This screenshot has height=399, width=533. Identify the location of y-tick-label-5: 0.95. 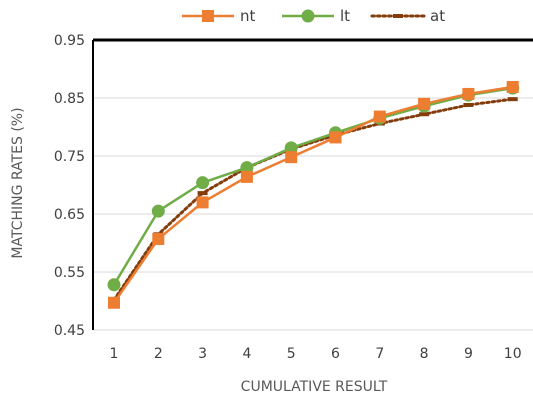
(69, 41).